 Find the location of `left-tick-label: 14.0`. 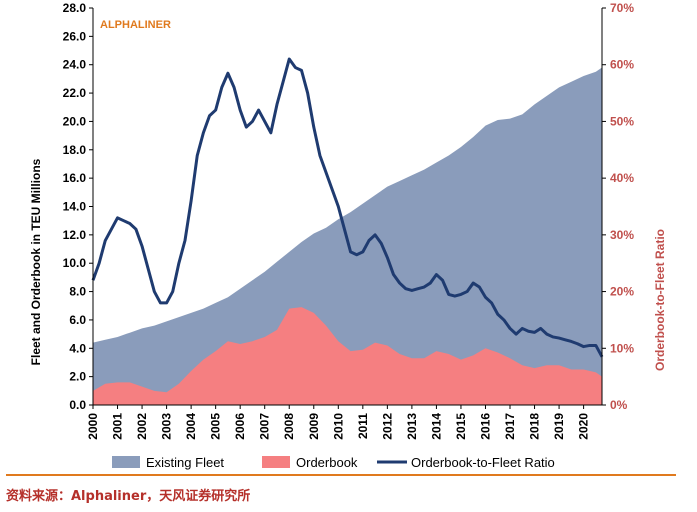

left-tick-label: 14.0 is located at coordinates (75, 207).